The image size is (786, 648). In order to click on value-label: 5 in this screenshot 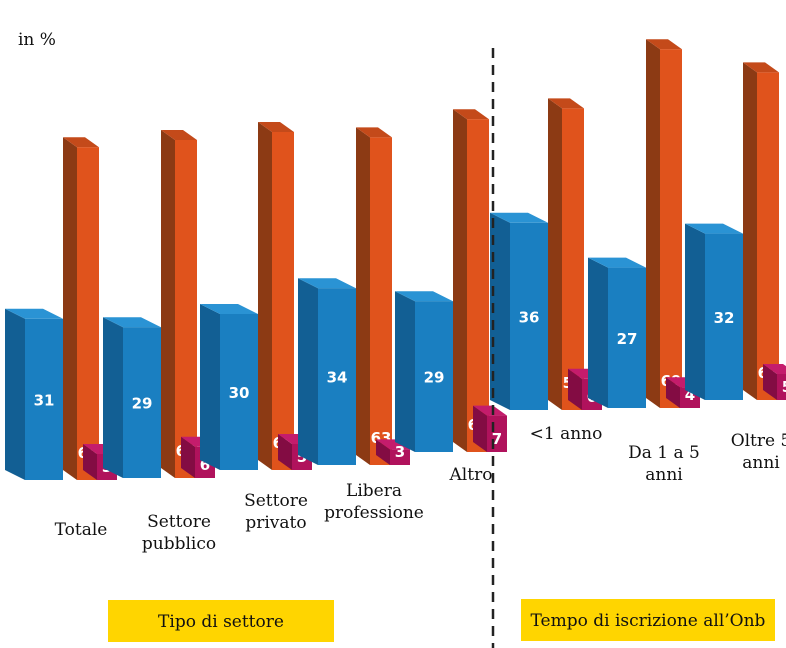, I will do `click(784, 387)`.